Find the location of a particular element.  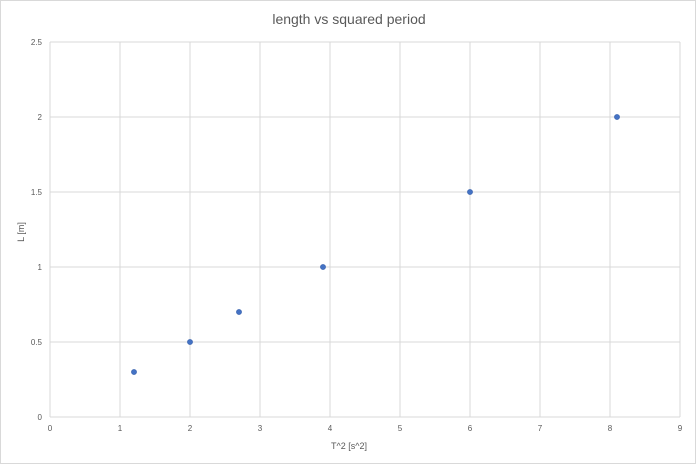

y-tick-label: 1.5 is located at coordinates (37, 192).